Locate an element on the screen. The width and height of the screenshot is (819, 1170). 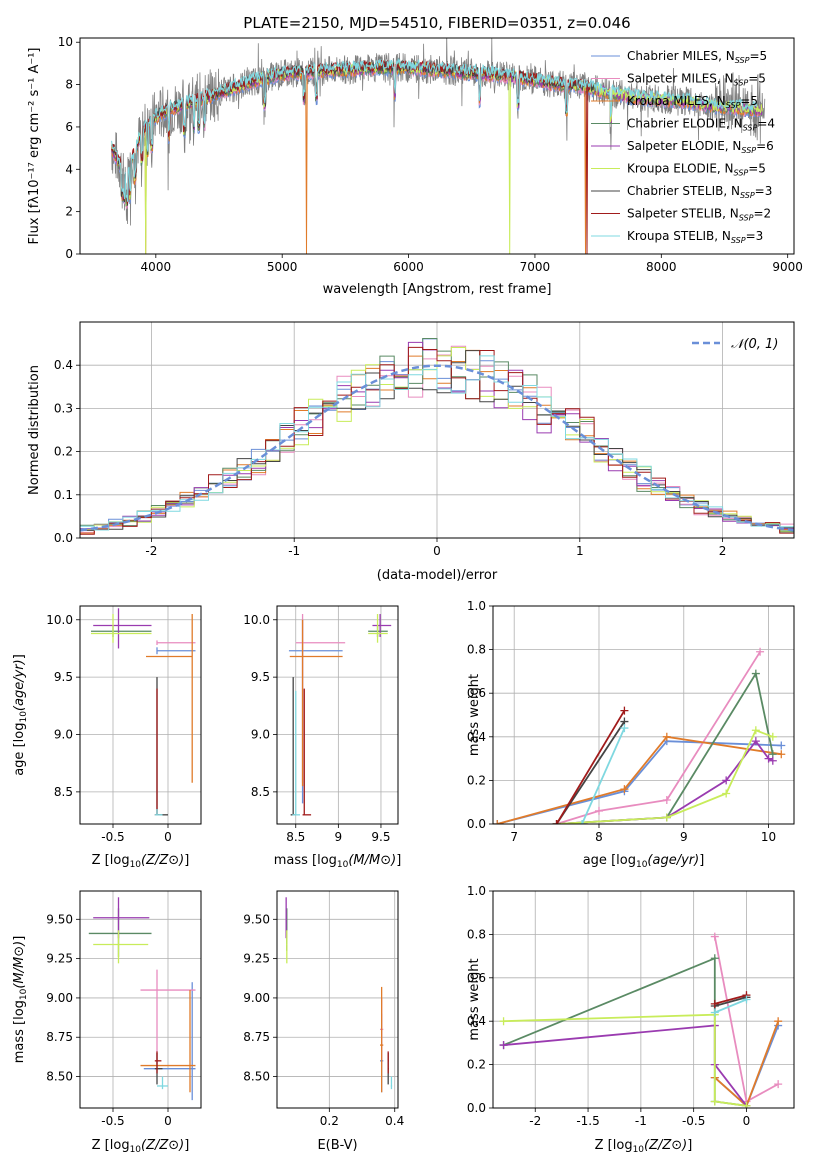
y-tick-label: 0.3 is located at coordinates (63, 408).